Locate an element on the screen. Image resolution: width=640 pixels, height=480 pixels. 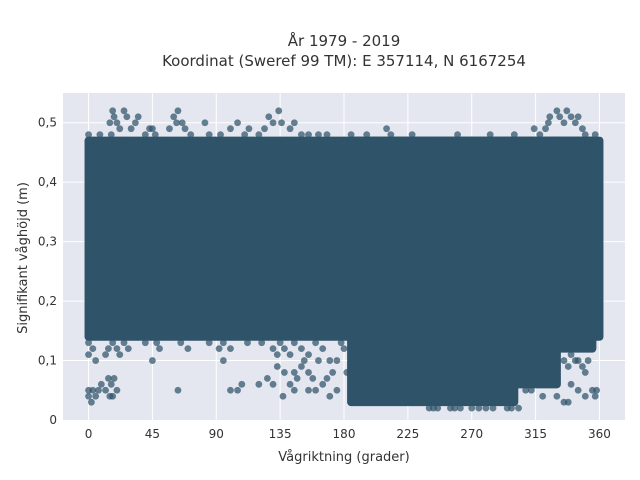
chart-title: År 1979 - 2019 is located at coordinates (344, 40).